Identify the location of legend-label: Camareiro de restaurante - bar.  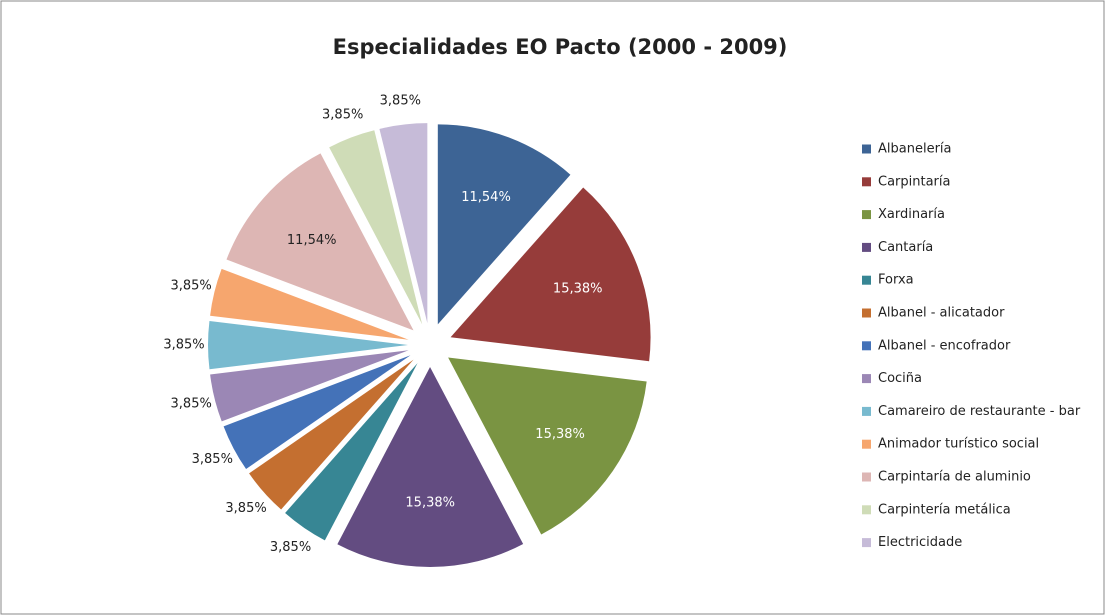
(979, 411).